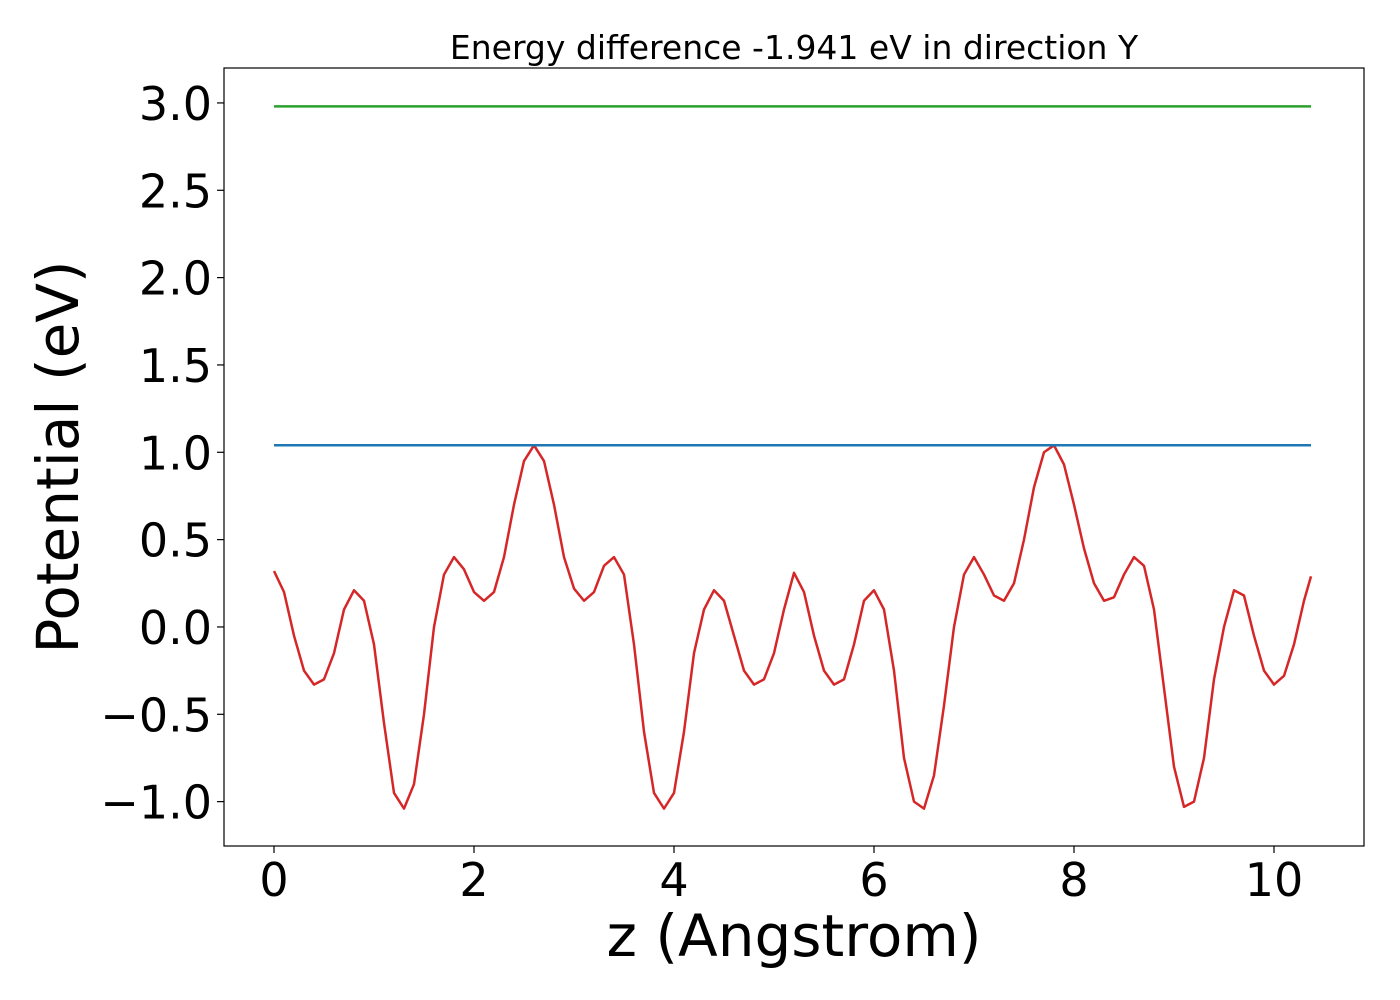 Image resolution: width=1400 pixels, height=1000 pixels. What do you see at coordinates (175, 191) in the screenshot?
I see `y-tick-label: 2.5` at bounding box center [175, 191].